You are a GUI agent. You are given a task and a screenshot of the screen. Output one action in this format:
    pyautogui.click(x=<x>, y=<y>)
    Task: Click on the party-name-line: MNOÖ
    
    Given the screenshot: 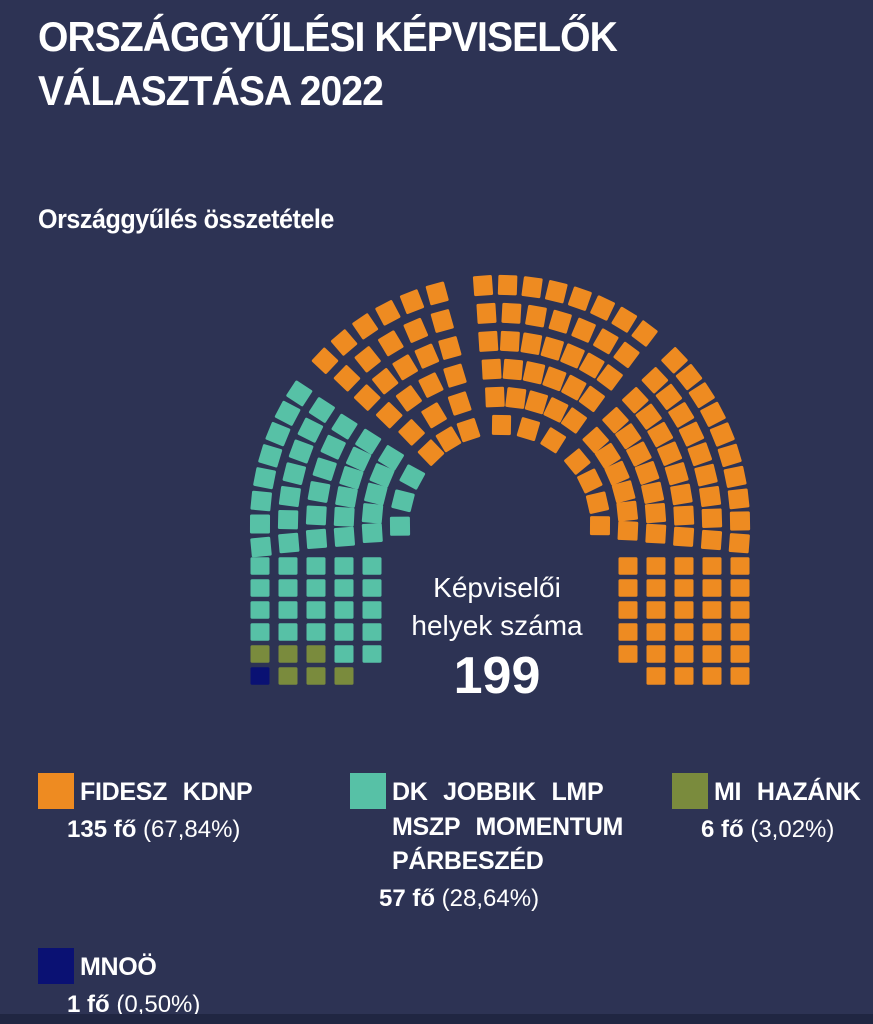 What is the action you would take?
    pyautogui.click(x=118, y=967)
    